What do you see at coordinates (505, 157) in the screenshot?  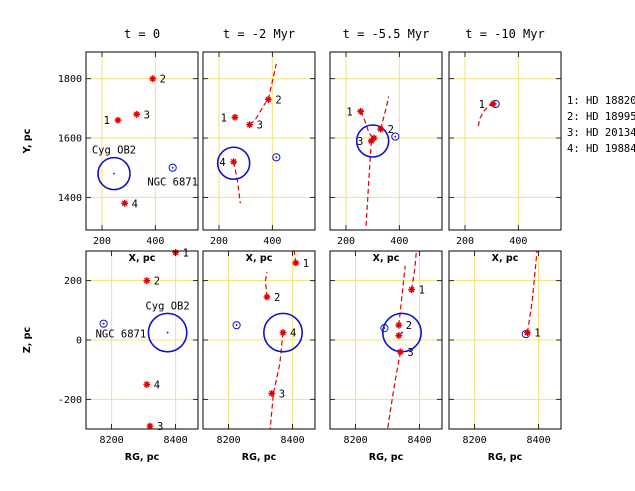 I see `panel-1-4: 1 200 400 X, pc` at bounding box center [505, 157].